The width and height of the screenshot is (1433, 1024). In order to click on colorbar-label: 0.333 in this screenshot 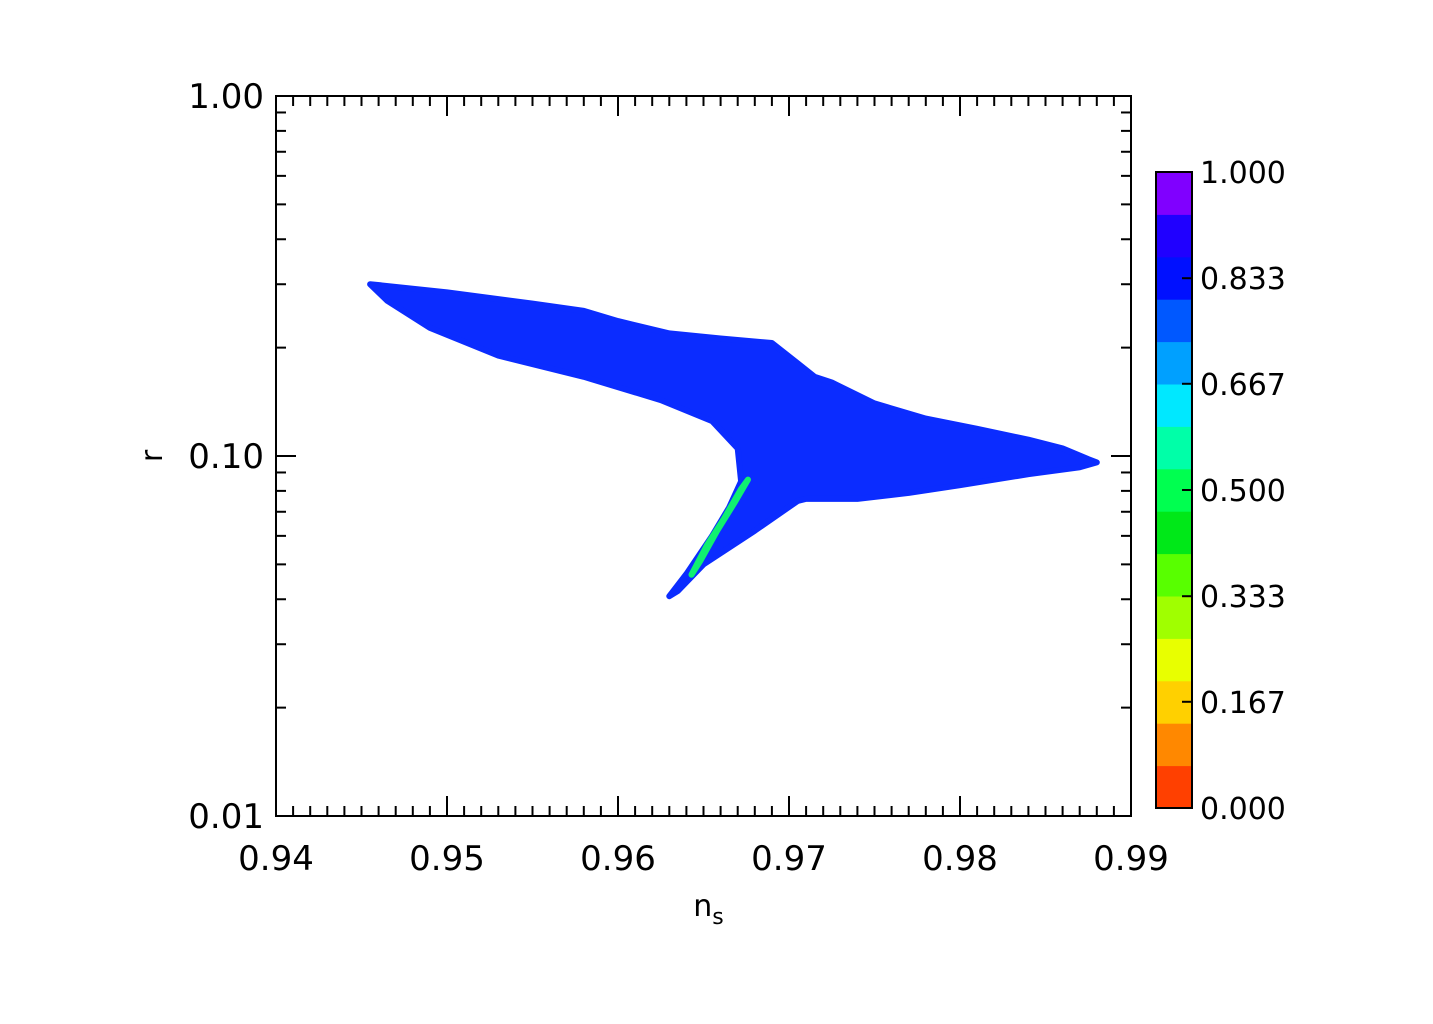, I will do `click(1243, 597)`.